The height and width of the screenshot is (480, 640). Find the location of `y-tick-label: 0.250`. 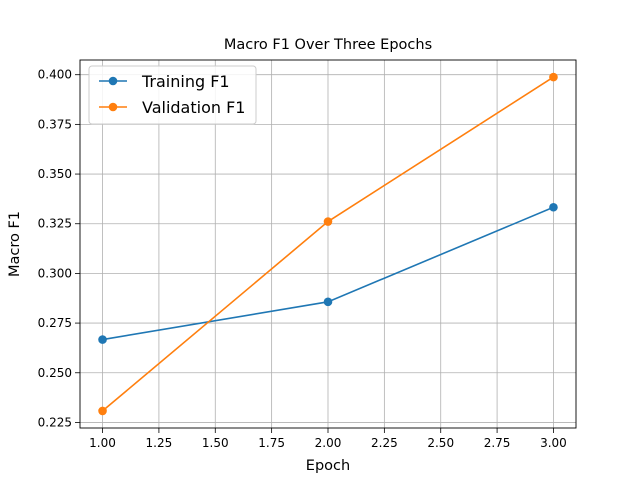

y-tick-label: 0.250 is located at coordinates (55, 373).